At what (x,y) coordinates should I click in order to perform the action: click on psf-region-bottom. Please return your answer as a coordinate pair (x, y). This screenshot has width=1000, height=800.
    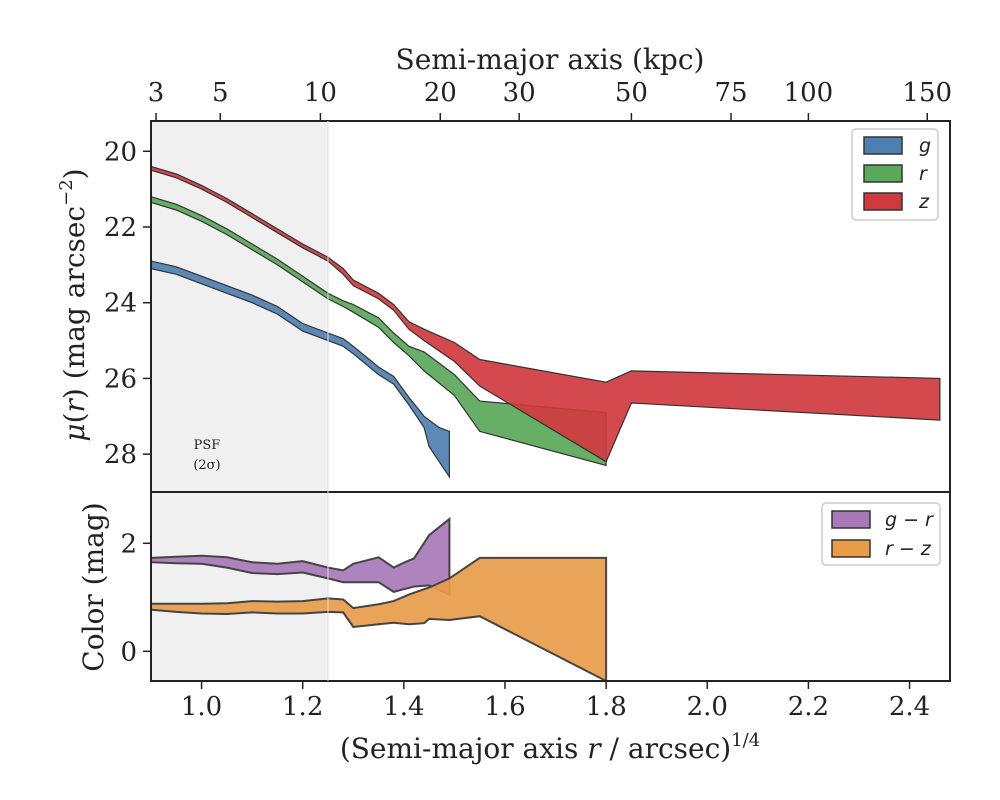
    Looking at the image, I should click on (239, 586).